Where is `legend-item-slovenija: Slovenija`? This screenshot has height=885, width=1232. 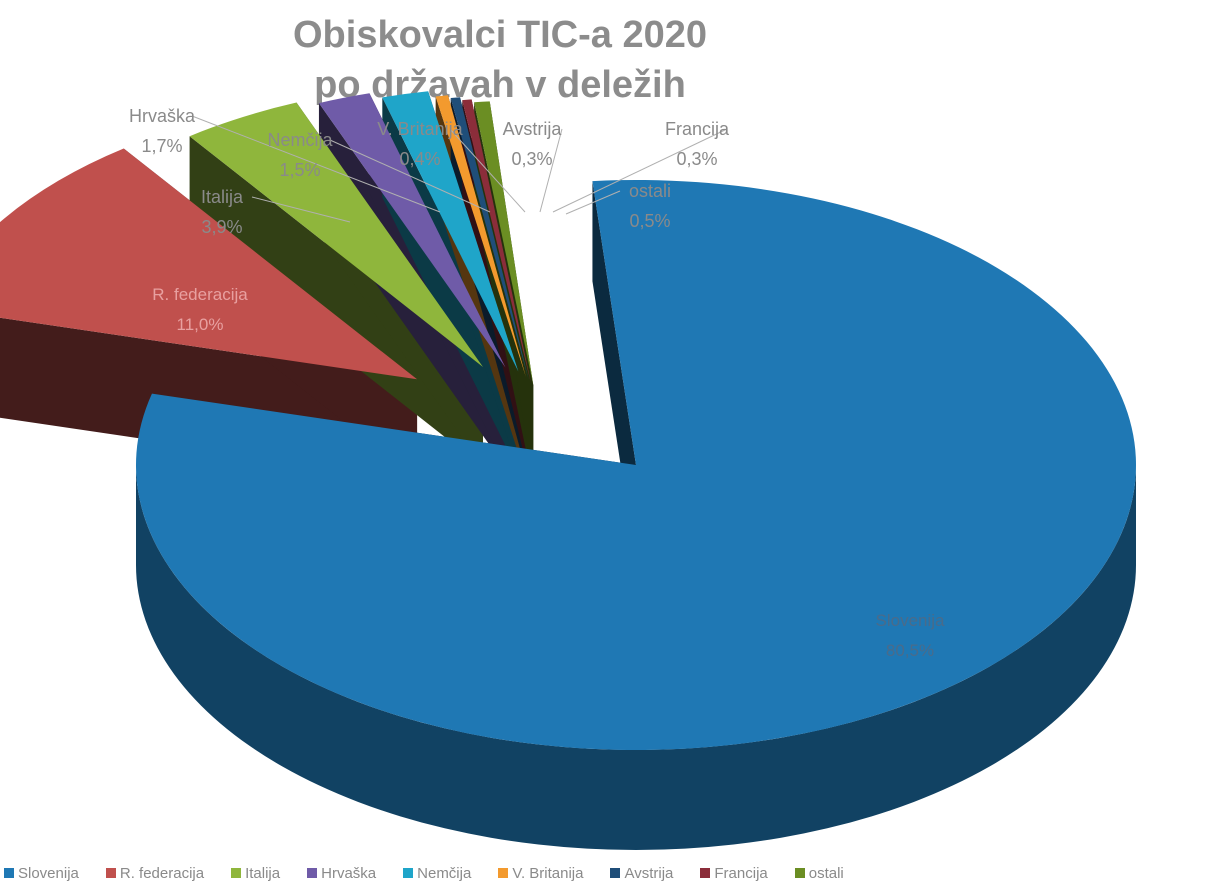
legend-item-slovenija: Slovenija is located at coordinates (41, 873).